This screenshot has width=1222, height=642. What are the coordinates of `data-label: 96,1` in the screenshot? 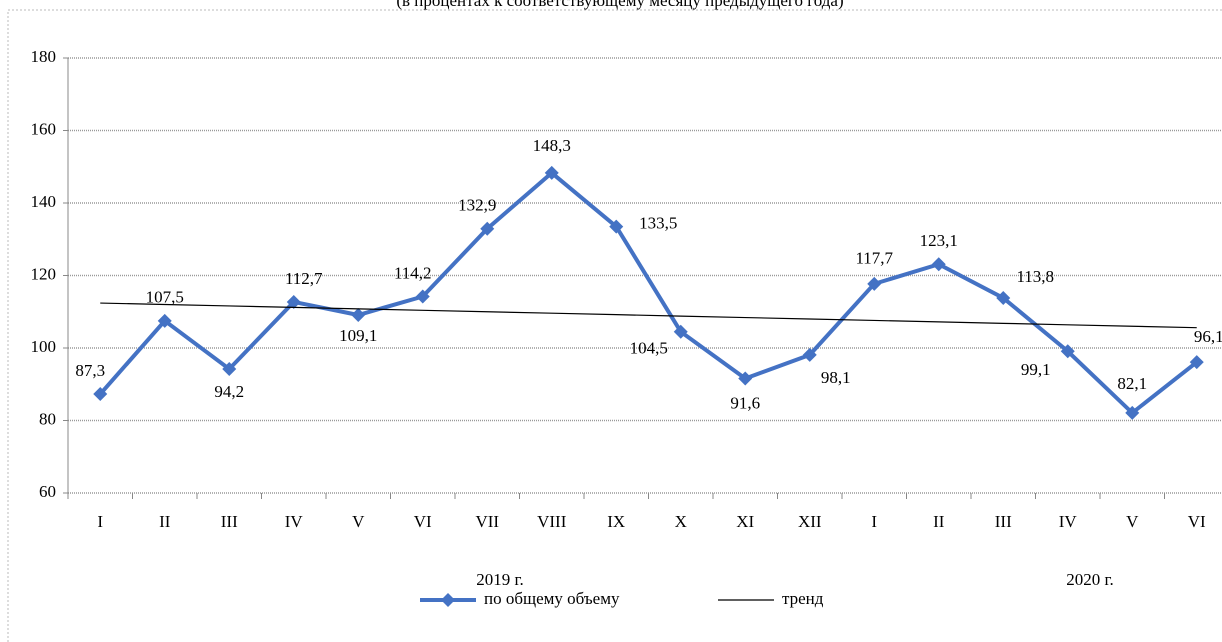 It's located at (1208, 336).